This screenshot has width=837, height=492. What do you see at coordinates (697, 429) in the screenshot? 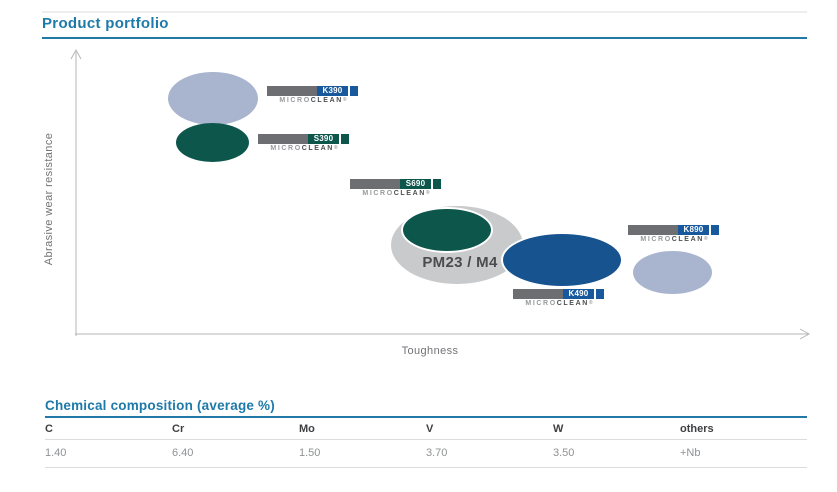
I see `column-header-others: others` at bounding box center [697, 429].